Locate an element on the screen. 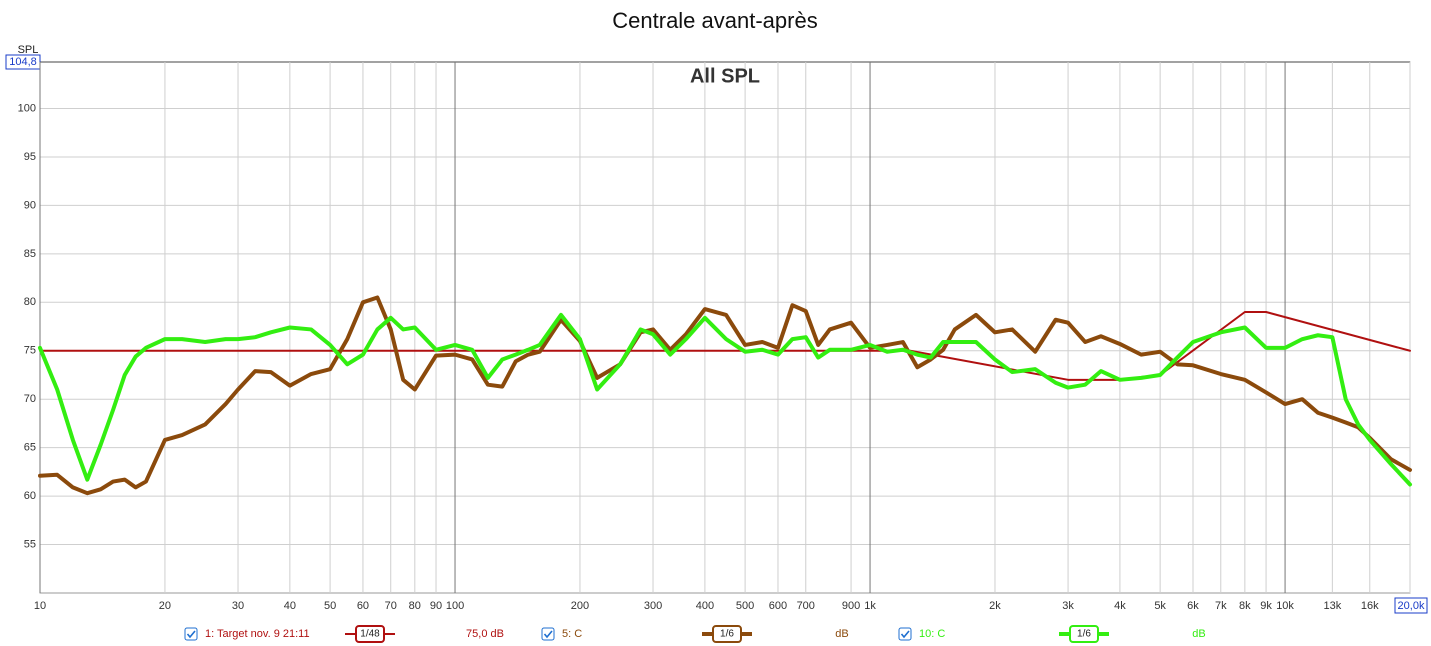  x-tick-label: 5k is located at coordinates (1160, 606).